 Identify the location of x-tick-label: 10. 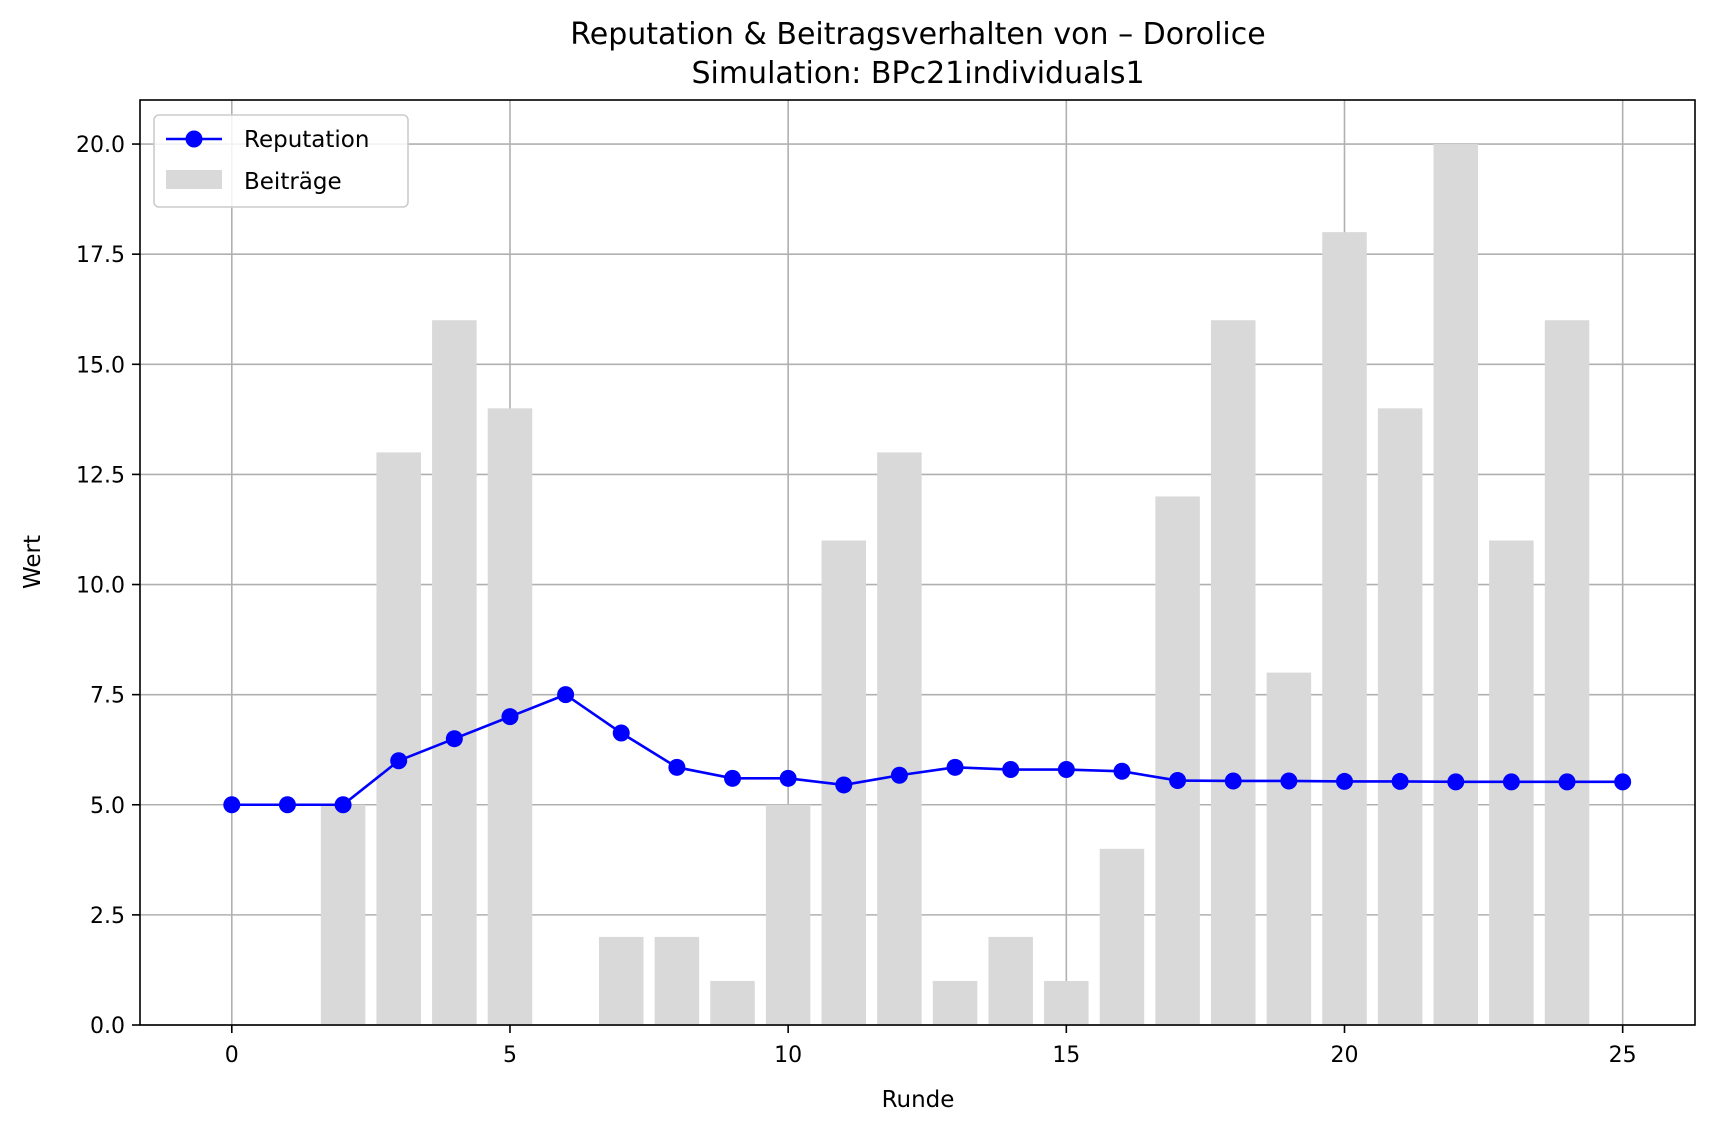
(788, 1055).